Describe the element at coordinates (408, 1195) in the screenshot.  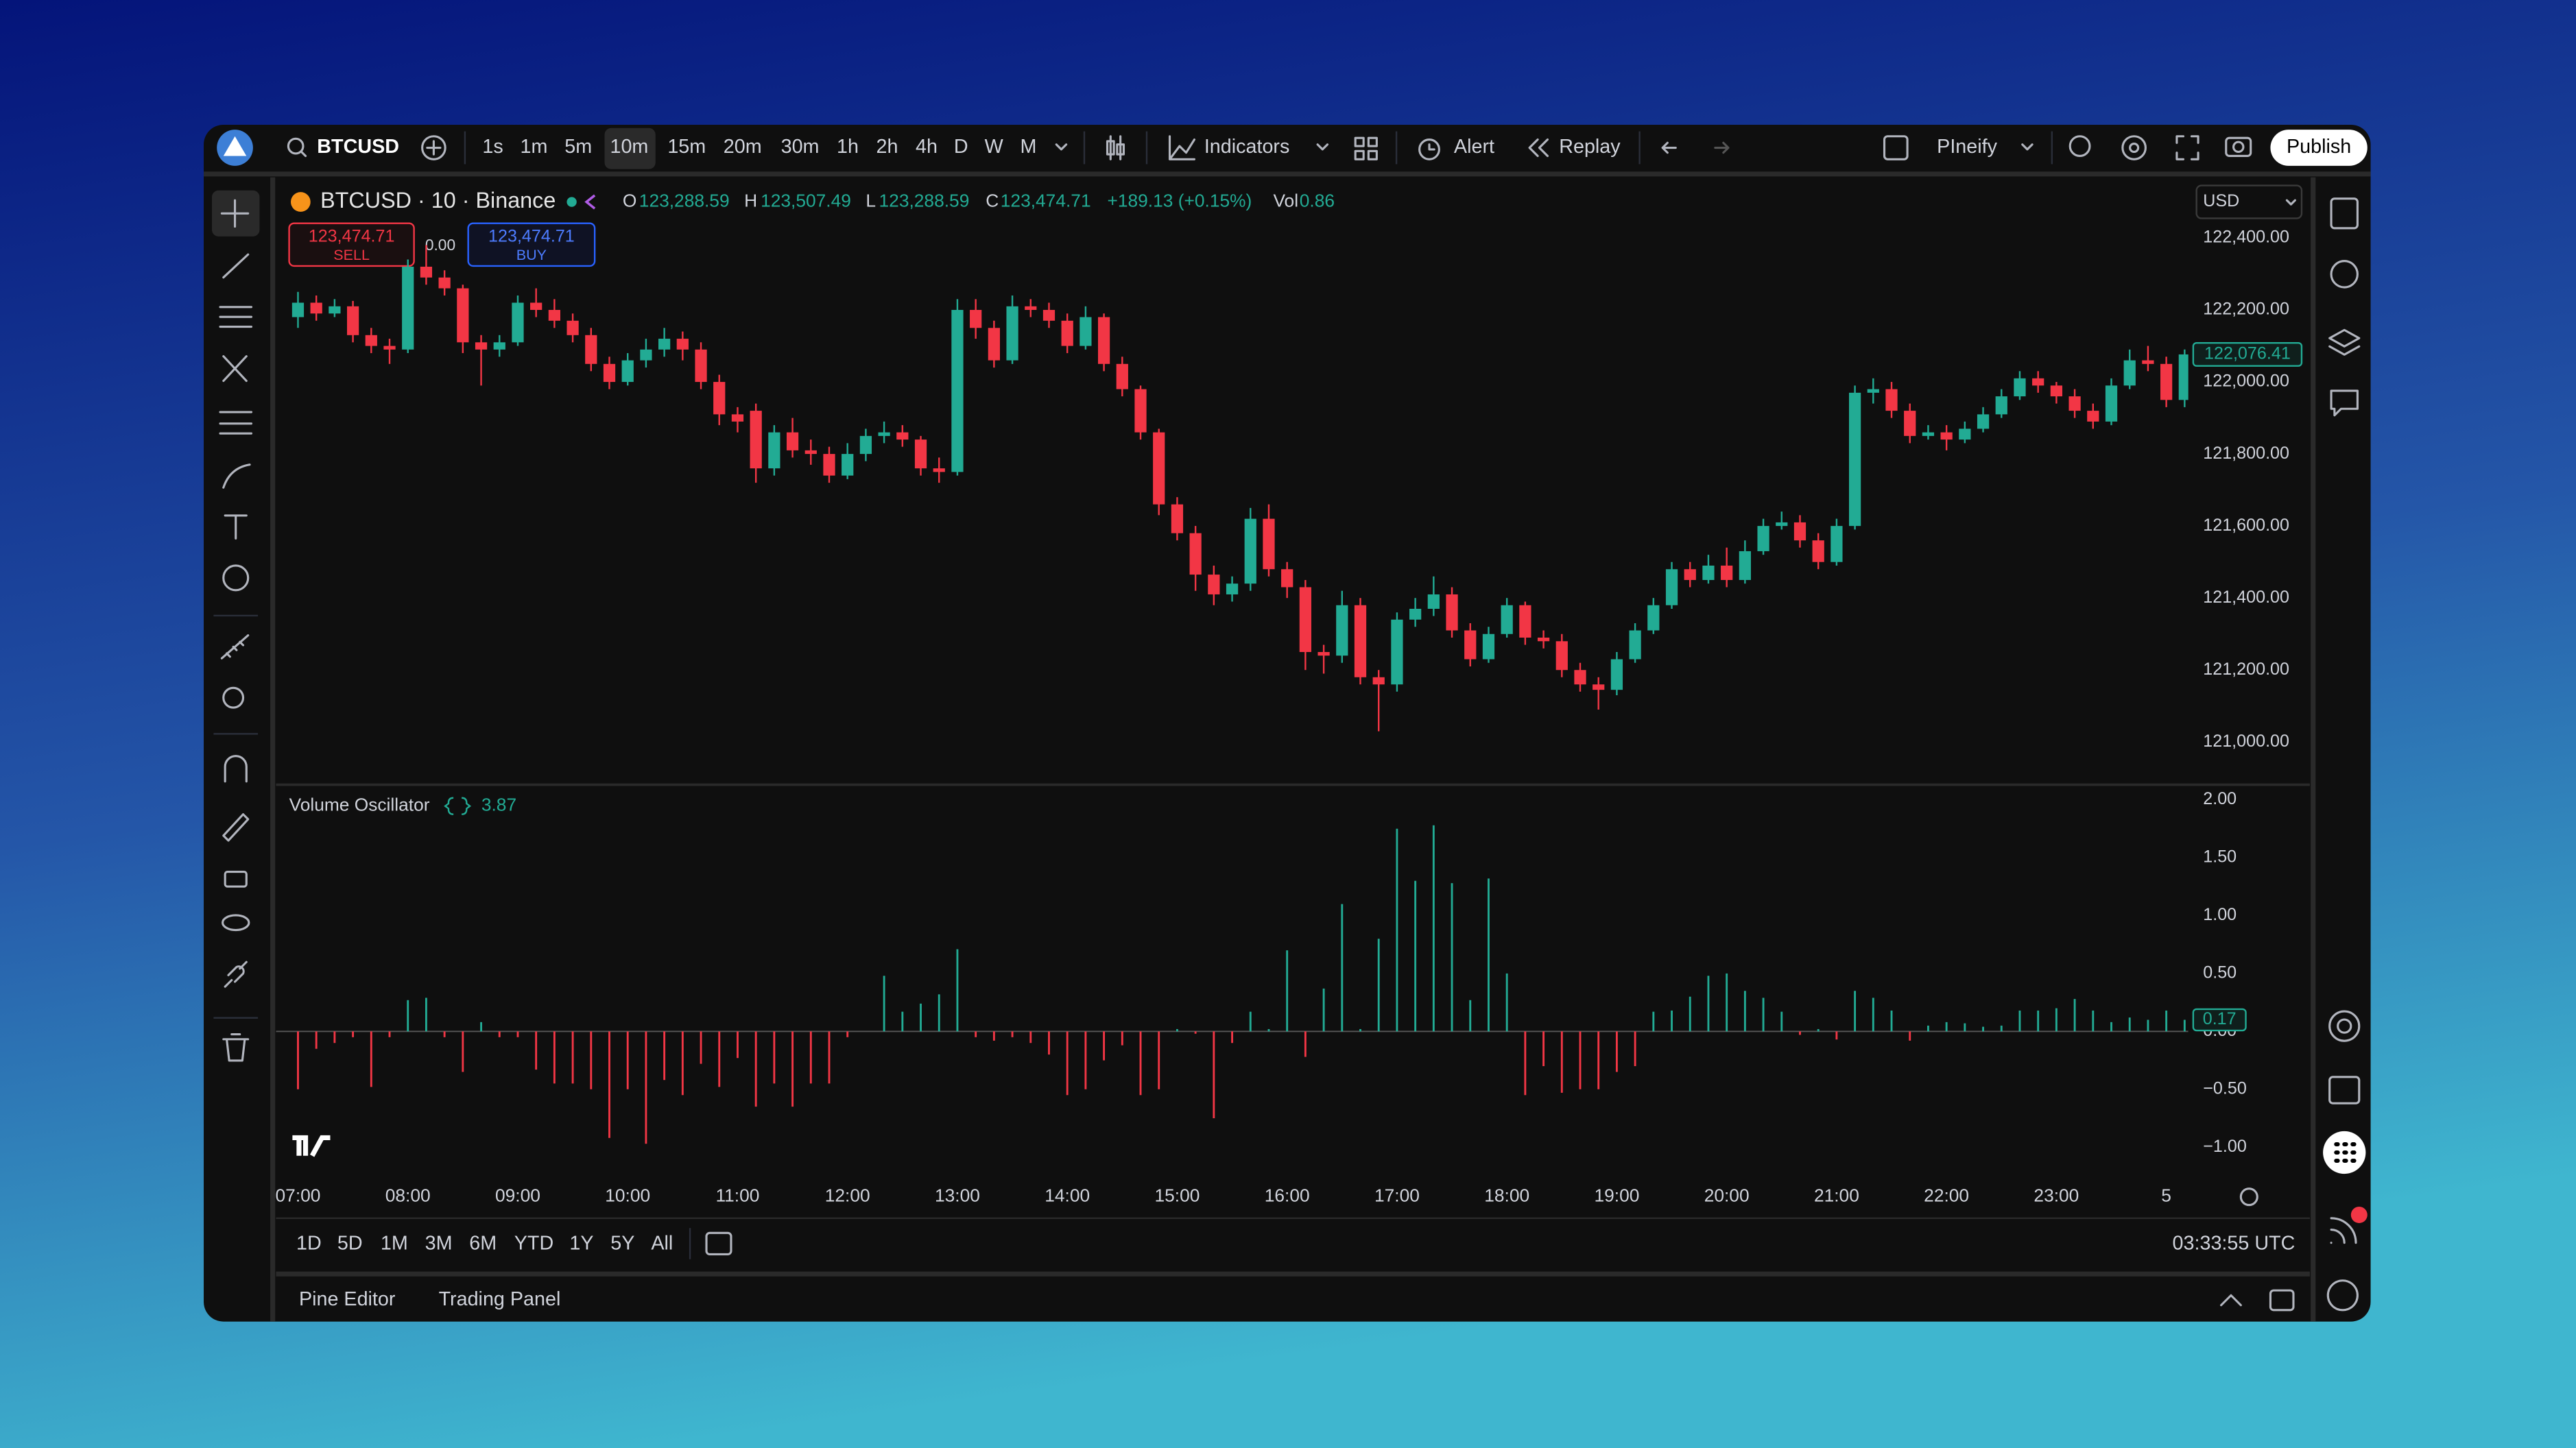
I see `x-tick-label: 08:00` at that location.